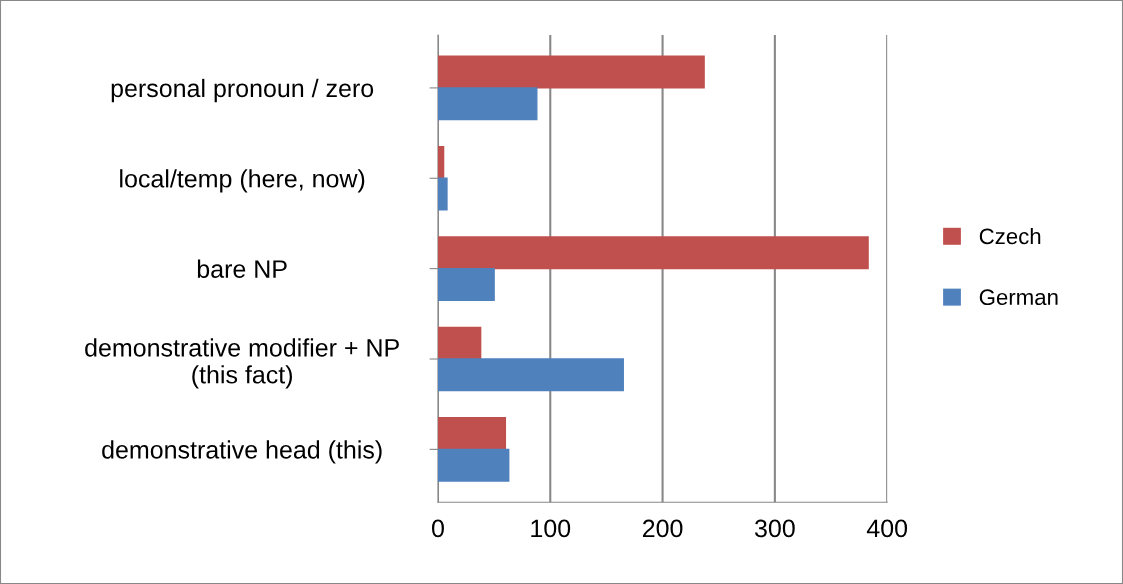  What do you see at coordinates (242, 452) in the screenshot?
I see `y-tick-label: demonstrative head (this)` at bounding box center [242, 452].